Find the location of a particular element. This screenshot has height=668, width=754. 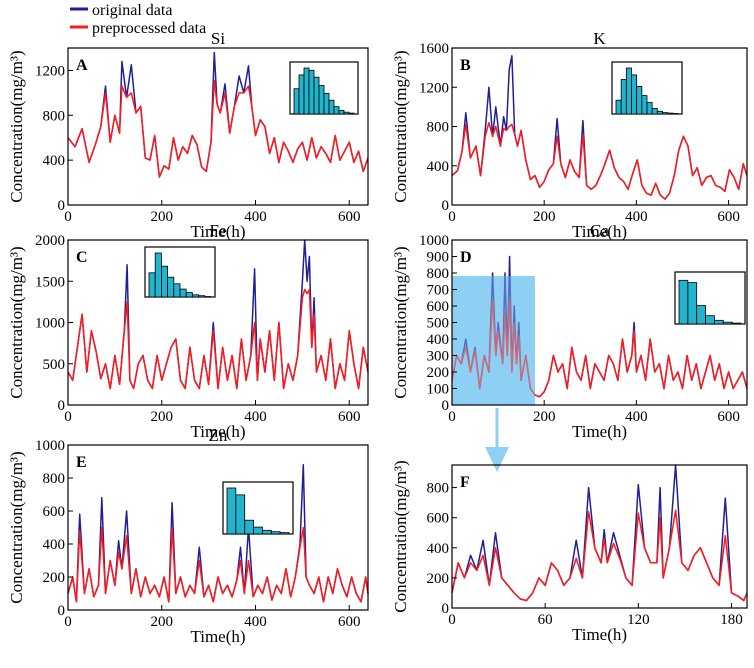

legend-original-label: original data is located at coordinates (132, 10).